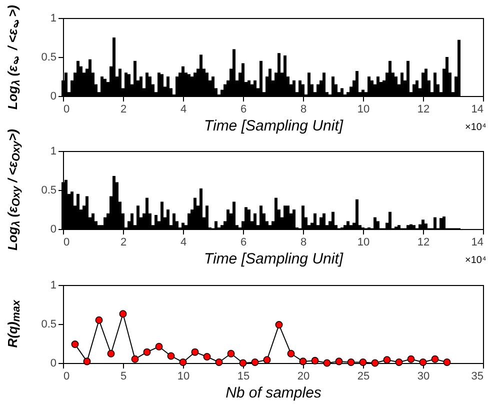 The height and width of the screenshot is (406, 497). I want to click on x-tick-label: 25, so click(363, 376).